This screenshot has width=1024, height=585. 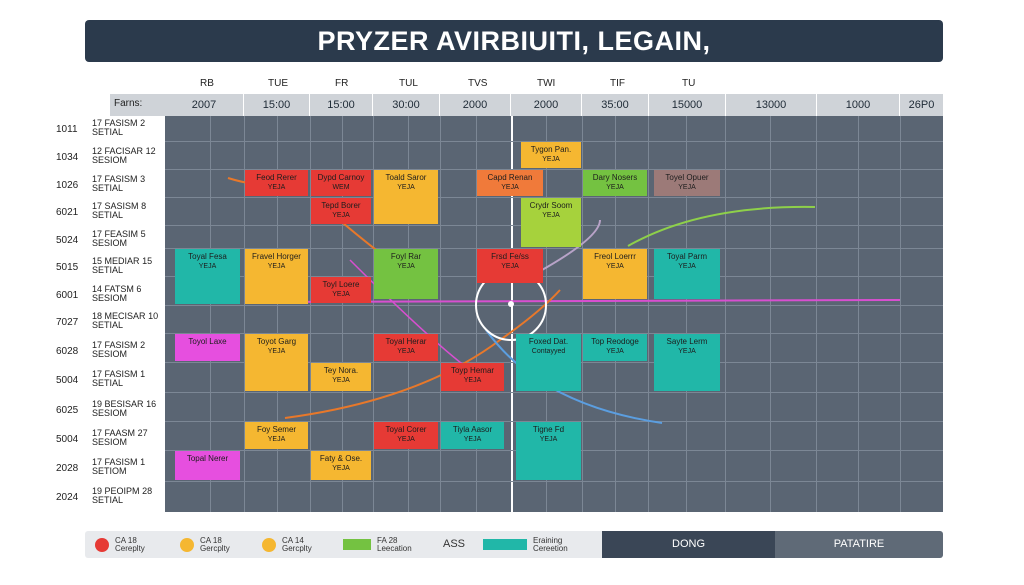 I want to click on row-label: 2024 19 PEOIPM 28 SETIAL, so click(x=109, y=499).